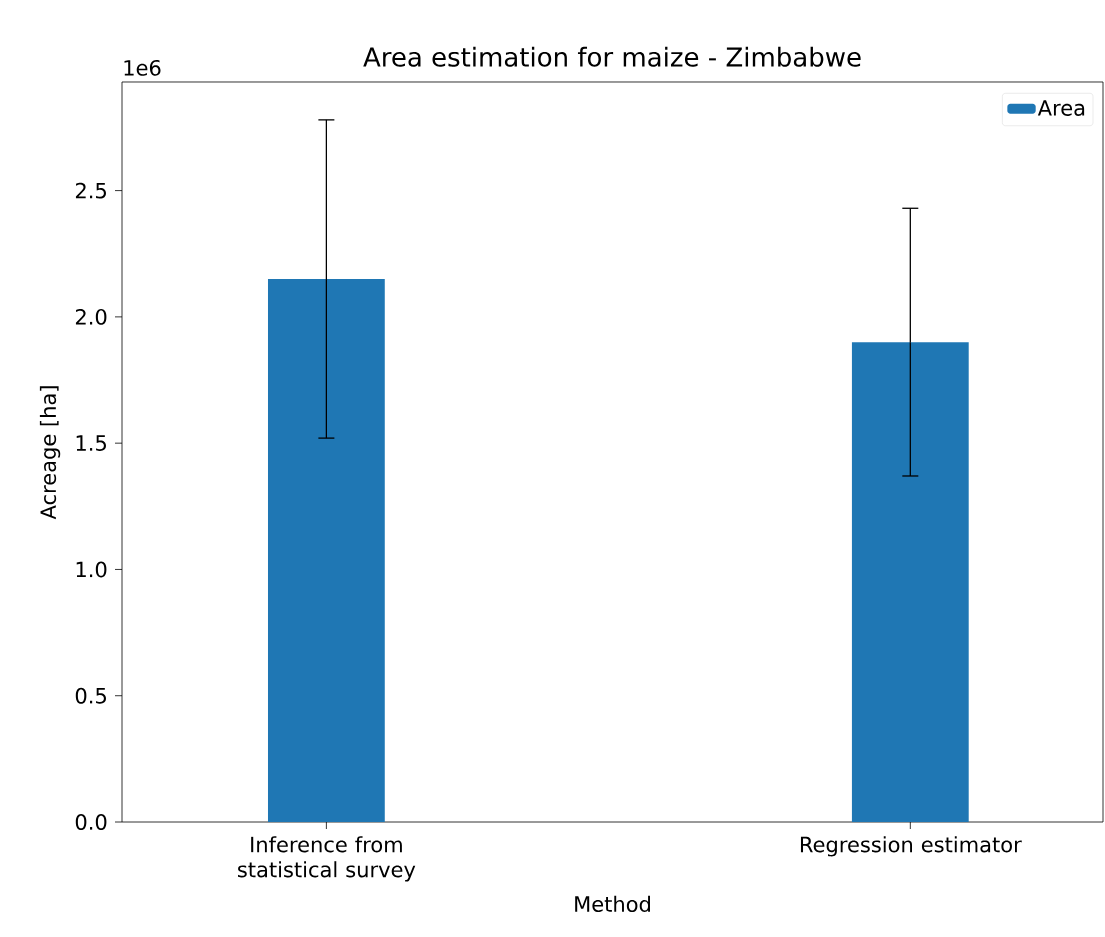  Describe the element at coordinates (91, 569) in the screenshot. I see `y-tick-label: 1.0` at that location.